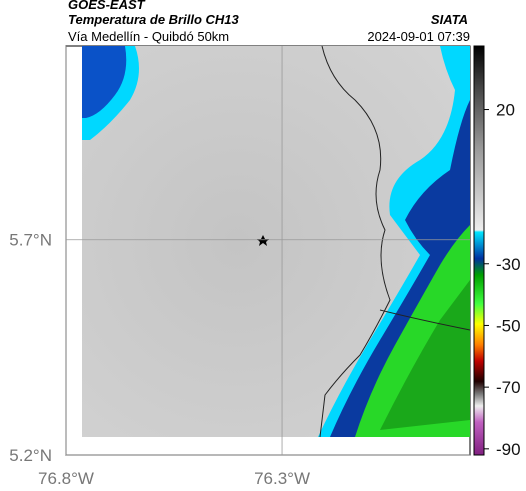 The height and width of the screenshot is (491, 526). I want to click on colorbar-tick-label: -90, so click(508, 449).